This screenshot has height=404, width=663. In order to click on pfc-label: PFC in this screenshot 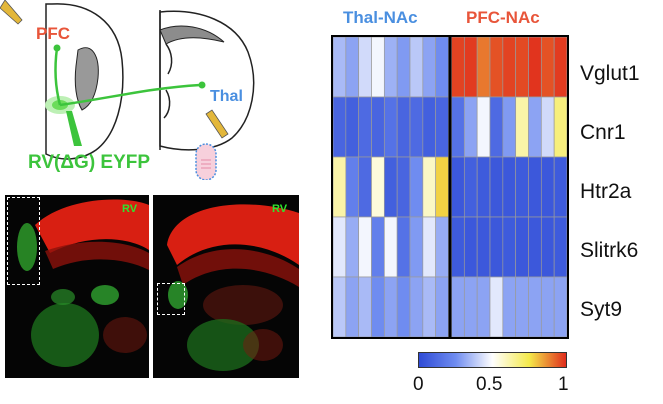, I will do `click(53, 33)`.